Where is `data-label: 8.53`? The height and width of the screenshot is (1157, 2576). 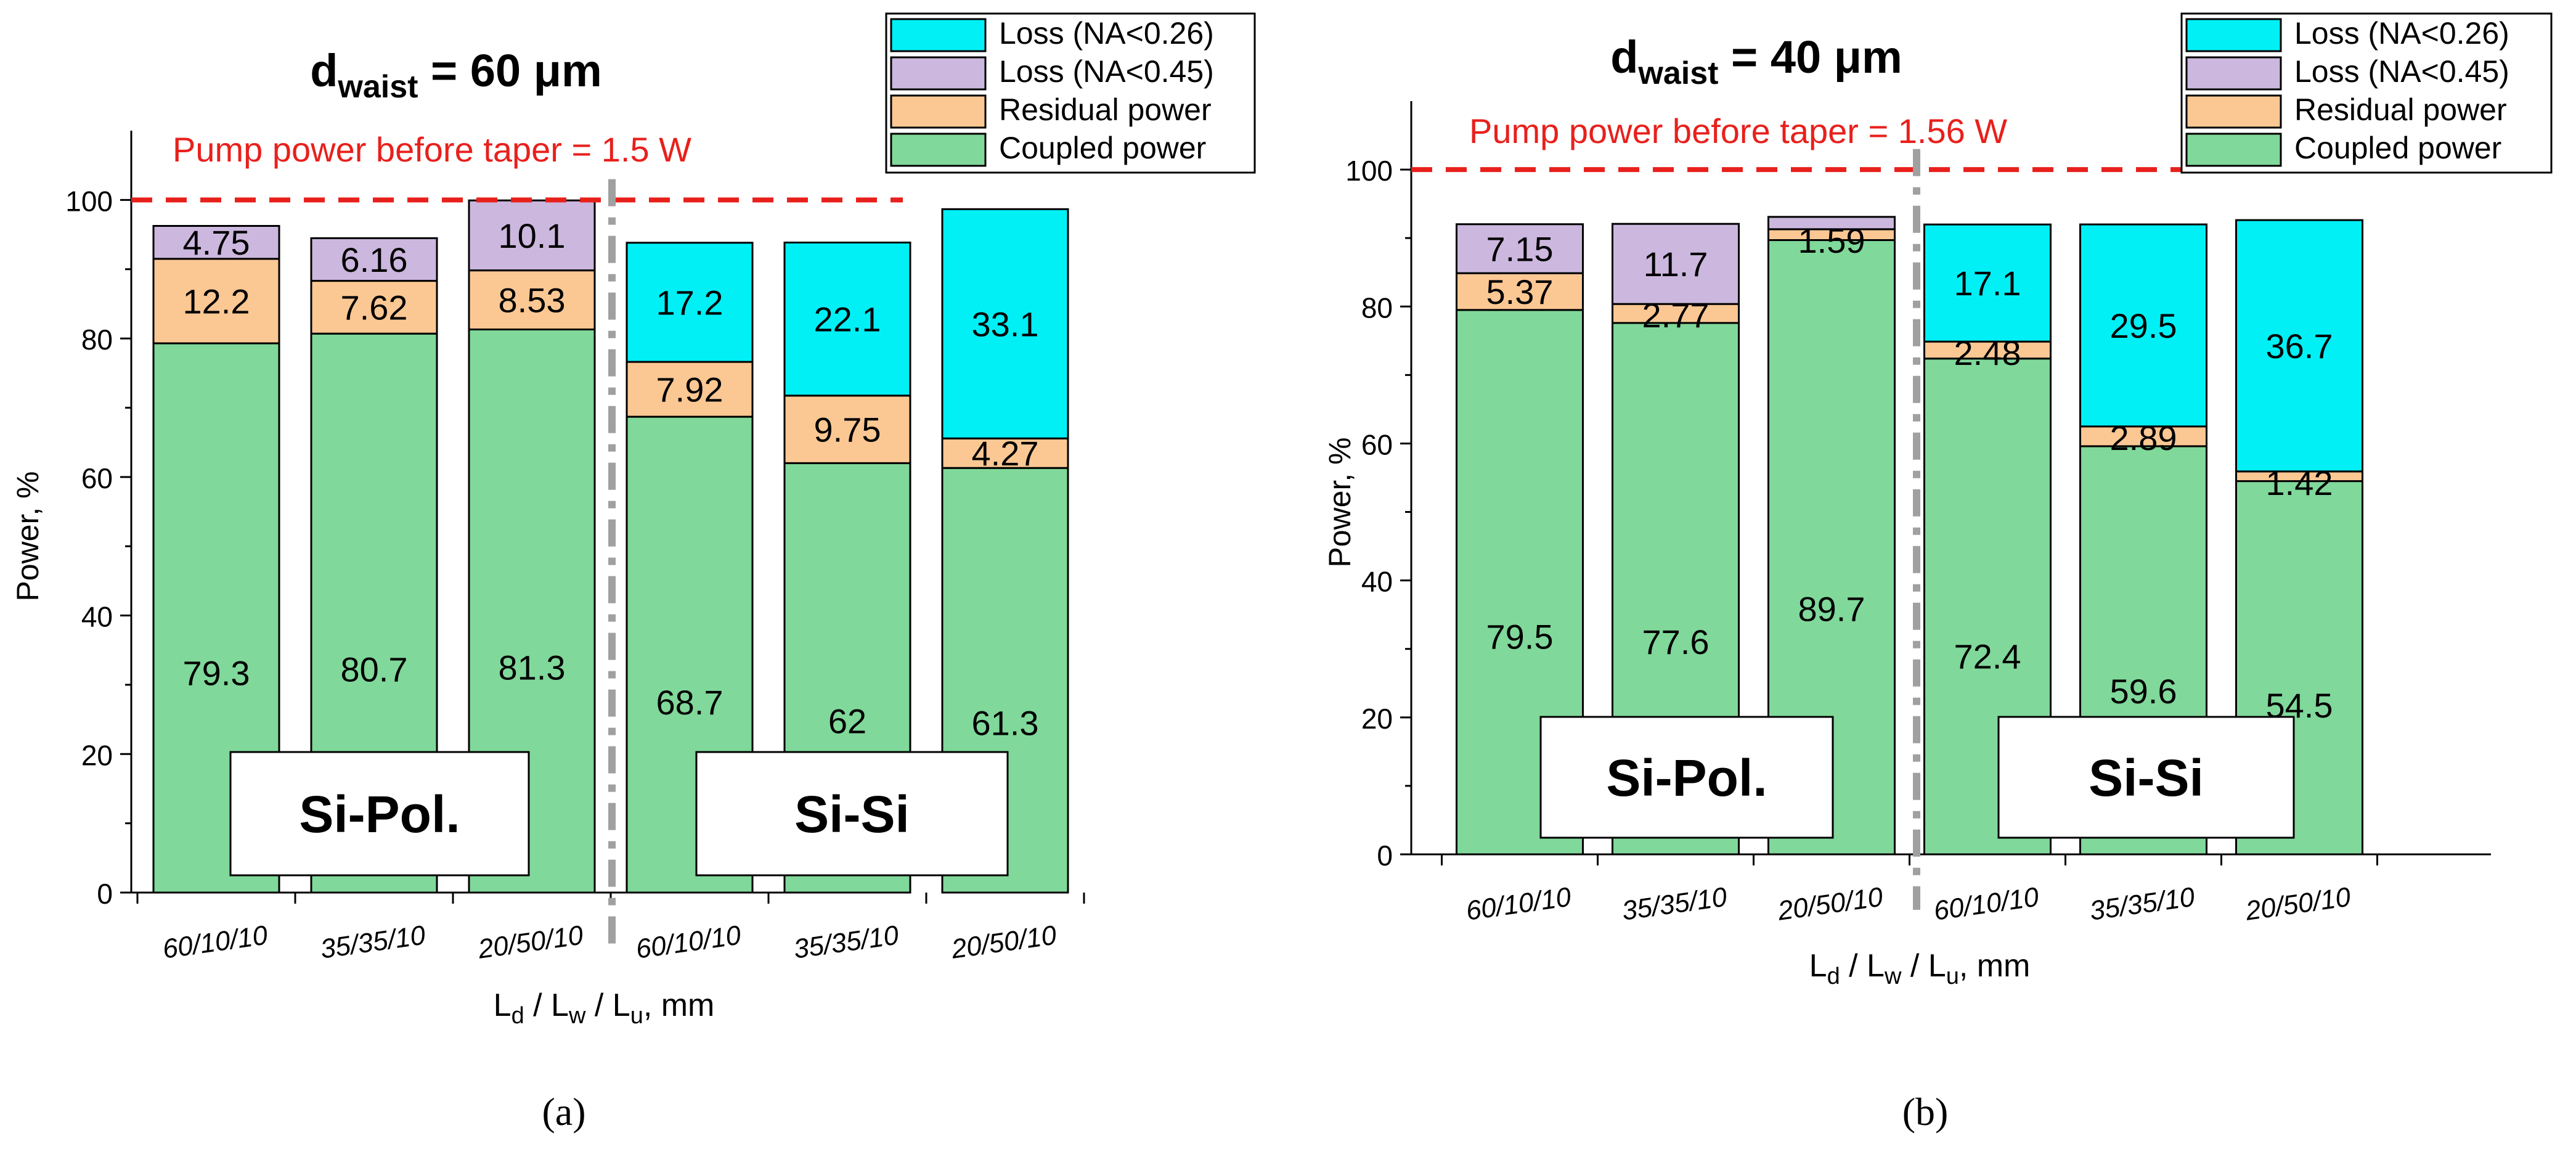 data-label: 8.53 is located at coordinates (532, 300).